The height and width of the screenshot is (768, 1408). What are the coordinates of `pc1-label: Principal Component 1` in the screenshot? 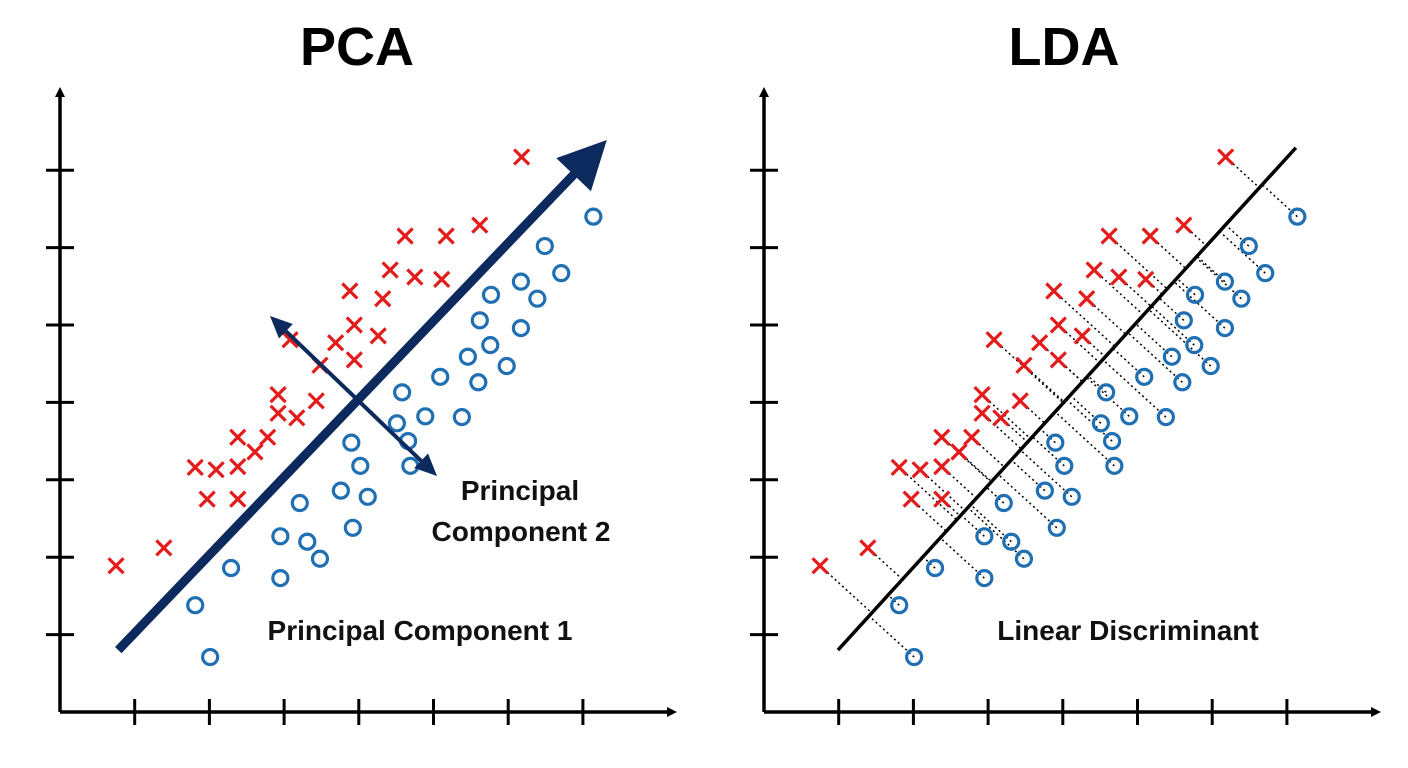 It's located at (420, 630).